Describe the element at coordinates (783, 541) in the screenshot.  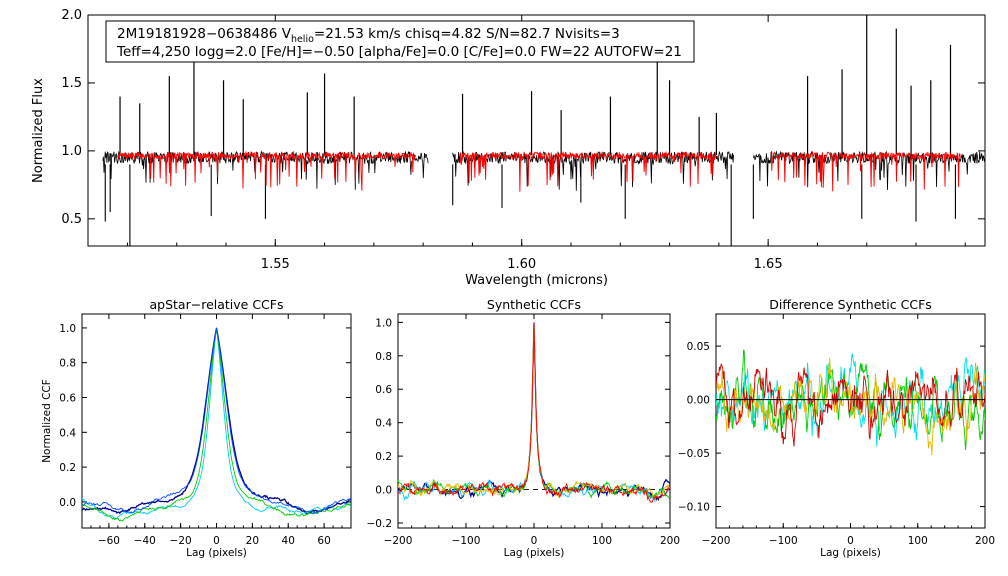
I see `difference_ccf-xtick-label: −100` at that location.